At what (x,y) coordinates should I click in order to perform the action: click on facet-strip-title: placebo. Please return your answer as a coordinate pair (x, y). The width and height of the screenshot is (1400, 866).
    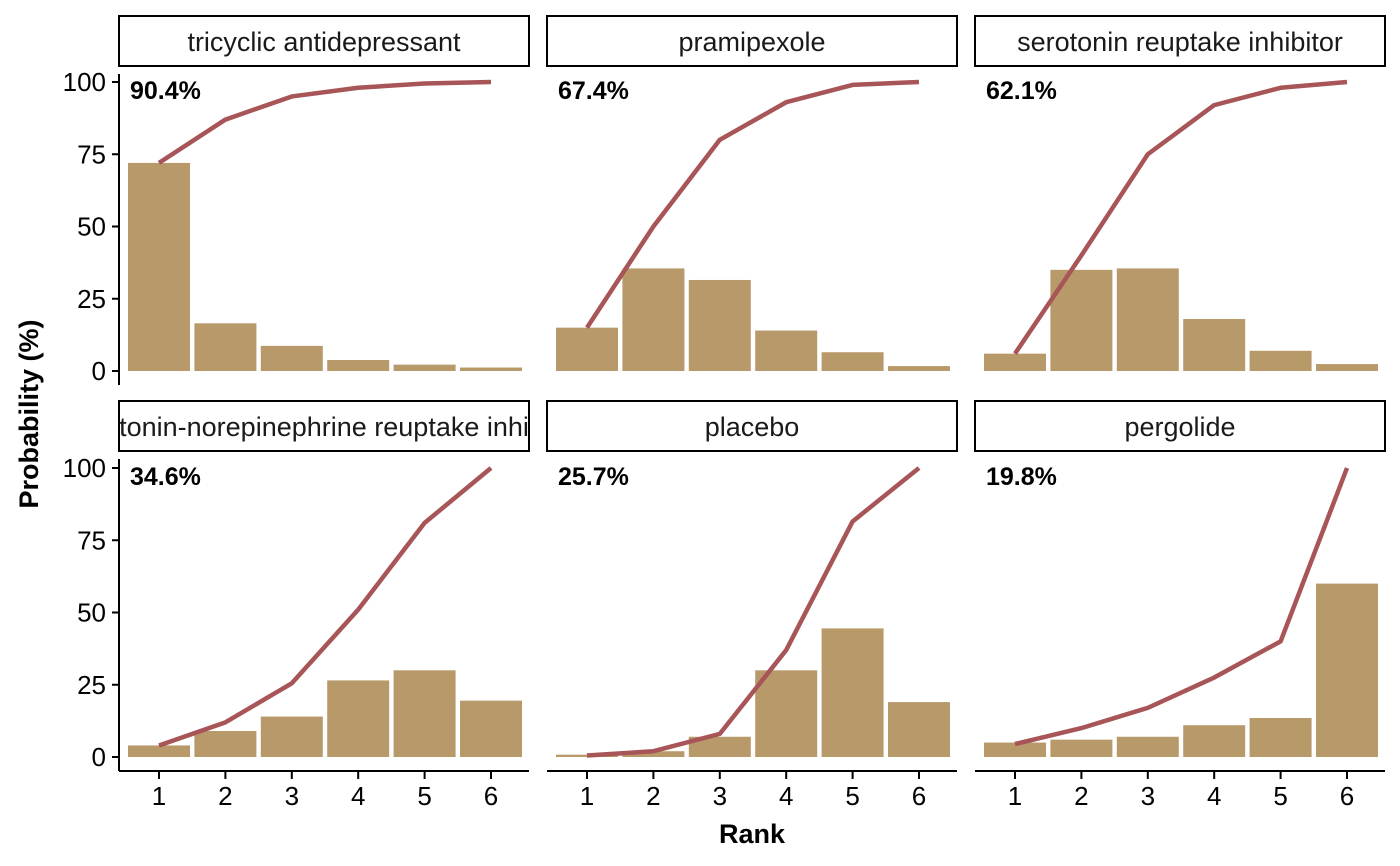
    Looking at the image, I should click on (752, 427).